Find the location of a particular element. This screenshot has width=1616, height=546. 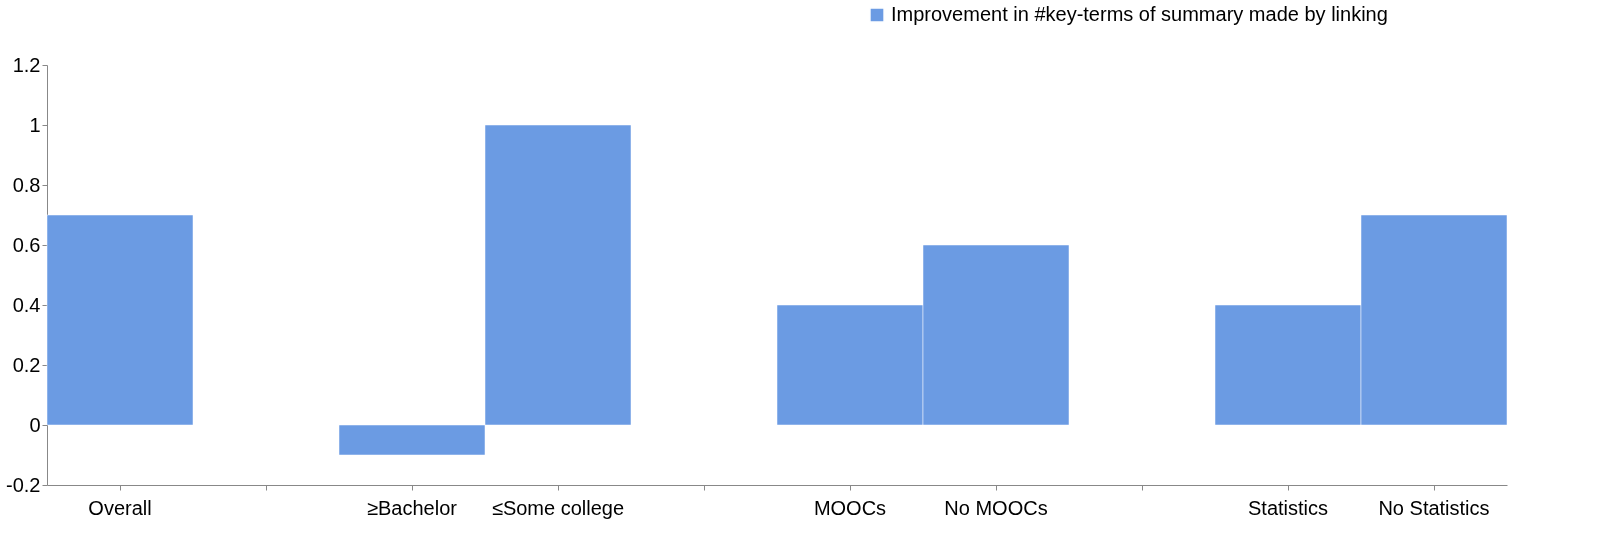

bar is located at coordinates (120, 320).